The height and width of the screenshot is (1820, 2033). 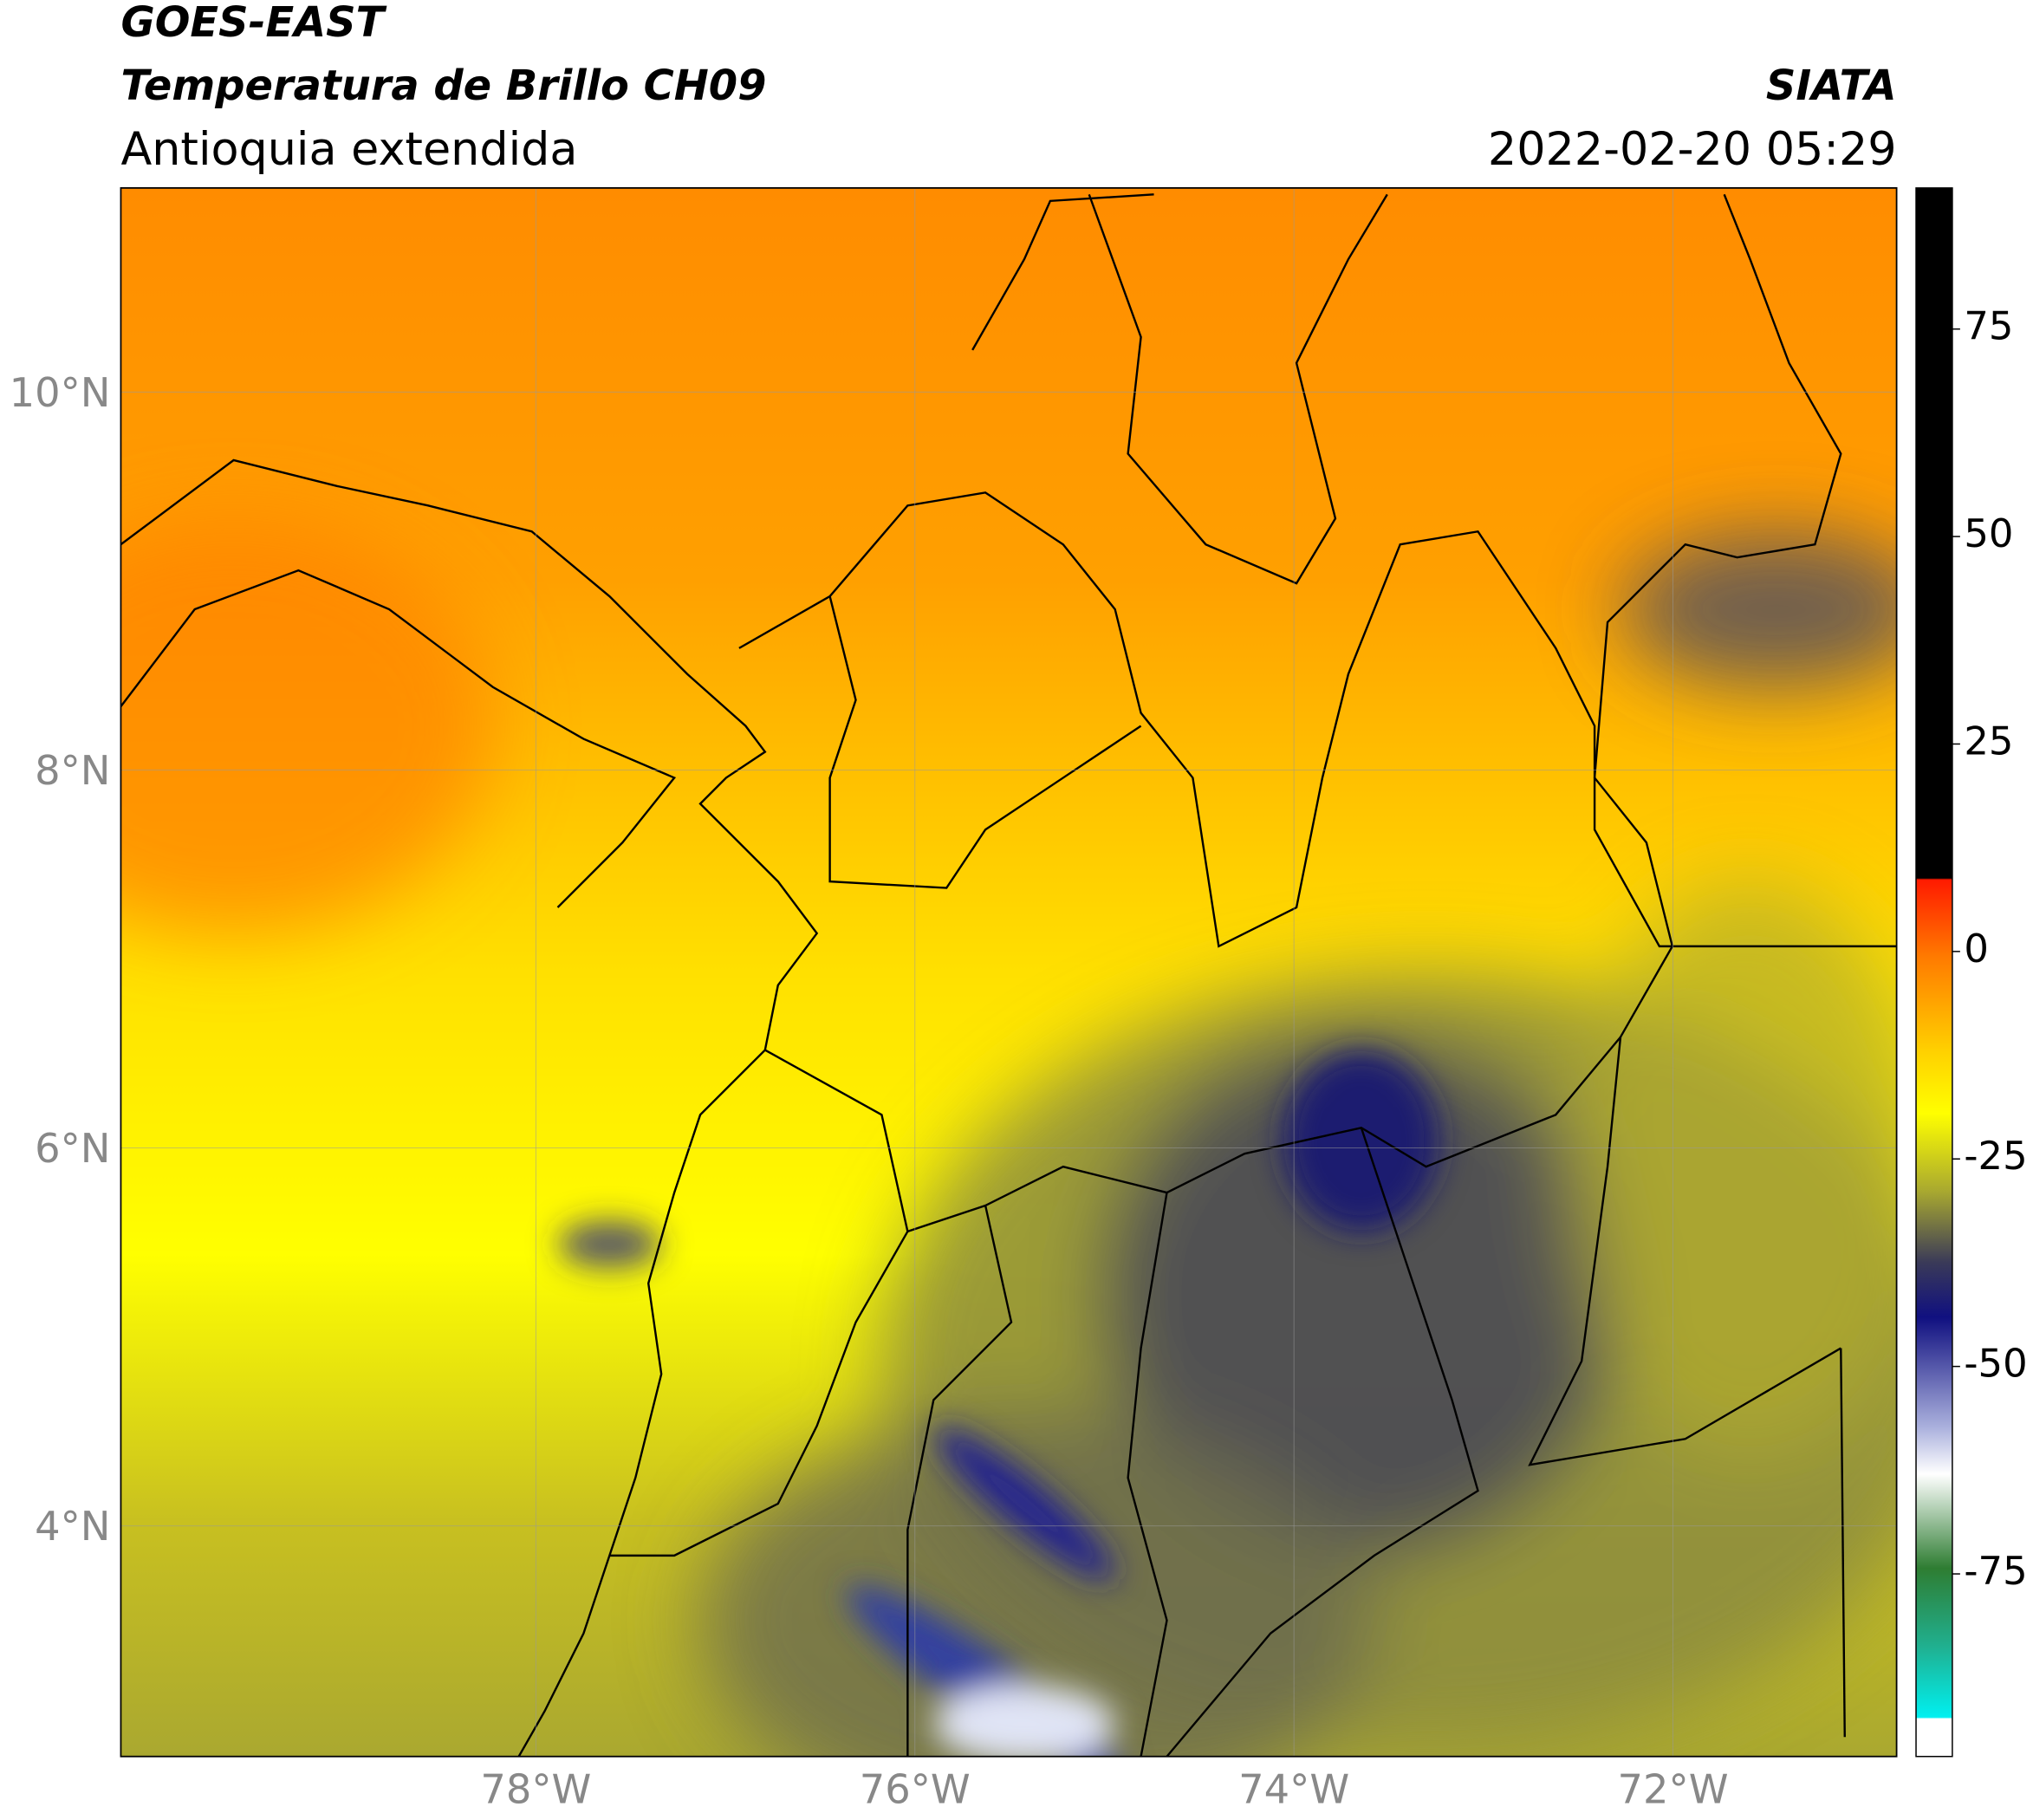 What do you see at coordinates (1692, 149) in the screenshot?
I see `datetime: 2022-02-20 05:29` at bounding box center [1692, 149].